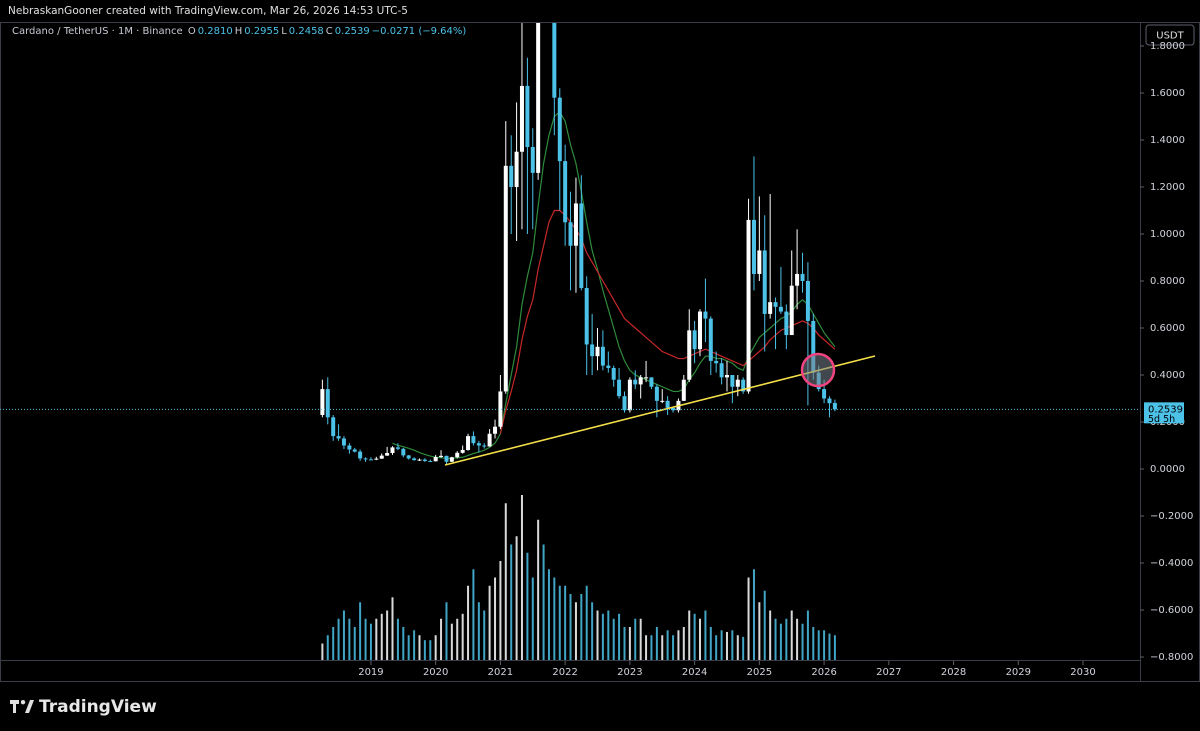  I want to click on x-tick-label: 2025, so click(759, 672).